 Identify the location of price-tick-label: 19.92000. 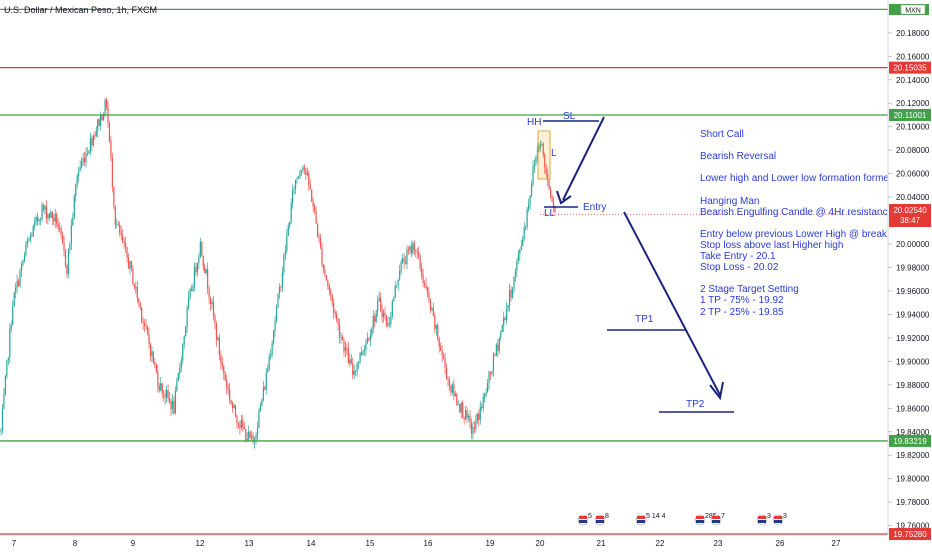
(913, 338).